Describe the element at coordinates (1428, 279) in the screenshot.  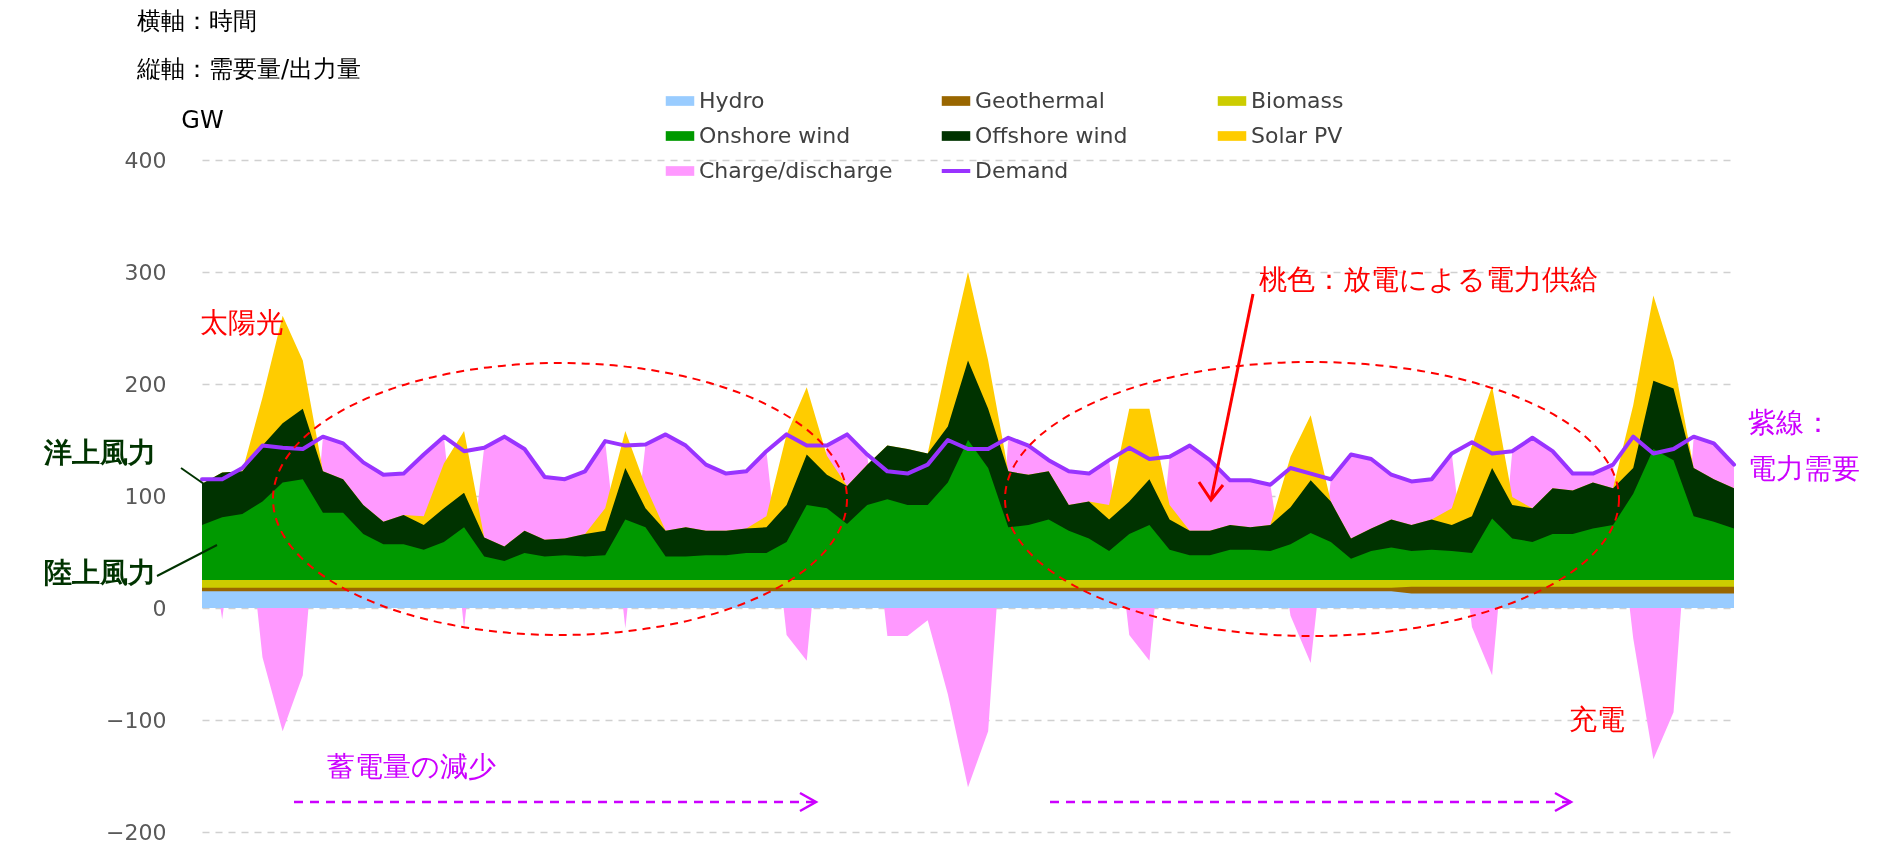
I see `annotation: 桃色：放電による電力供給` at that location.